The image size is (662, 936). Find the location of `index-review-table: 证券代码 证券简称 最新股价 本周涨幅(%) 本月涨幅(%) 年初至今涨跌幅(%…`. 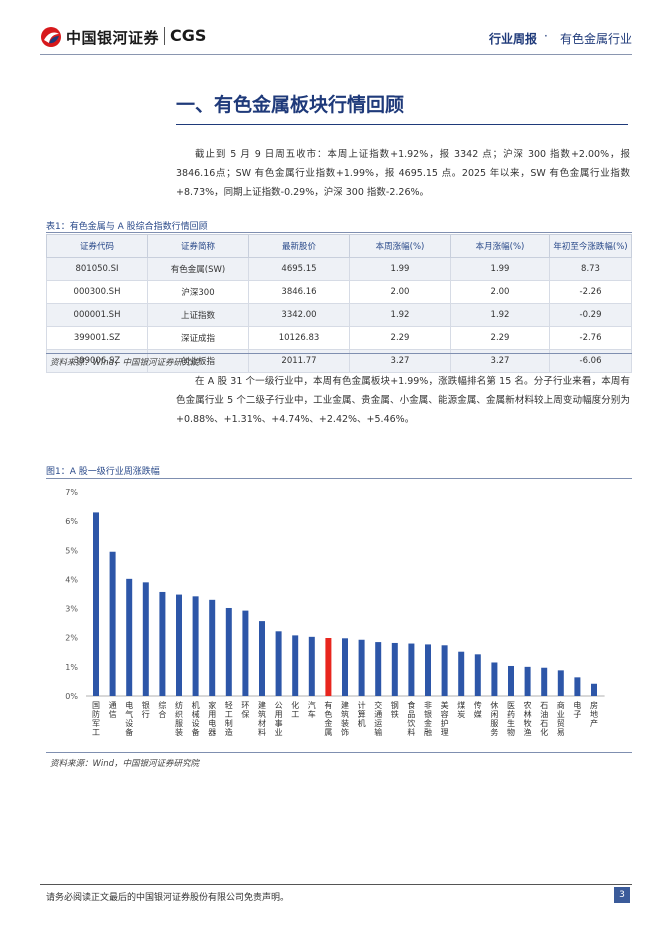

index-review-table: 证券代码 证券简称 最新股价 本周涨幅(%) 本月涨幅(%) 年初至今涨跌幅(%… is located at coordinates (339, 303).